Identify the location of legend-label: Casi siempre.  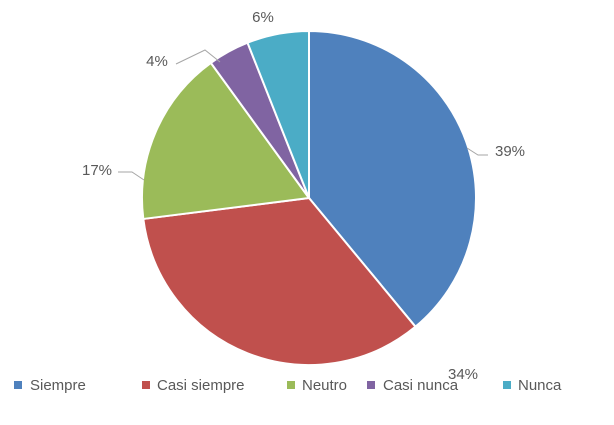
(201, 385).